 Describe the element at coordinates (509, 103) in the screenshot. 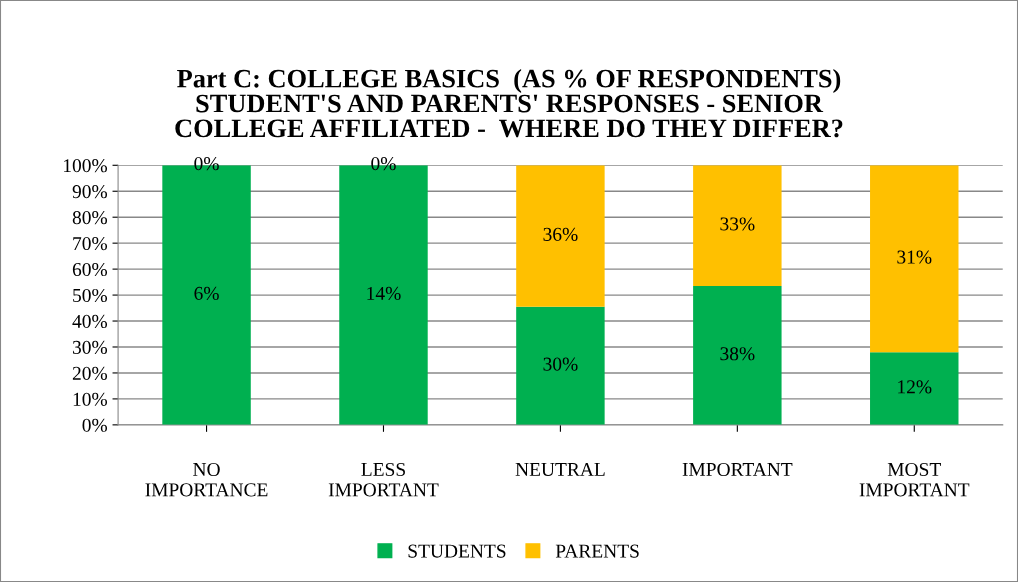

I see `chart-title: Part C: COLLEGE BASICS (AS % OF RESPONDENTS) STUDENT'S AND PARENTS' RESPONSES - SENIOR COLLEGE AFFILIATED - WHERE DO THEY DIFFER?` at that location.